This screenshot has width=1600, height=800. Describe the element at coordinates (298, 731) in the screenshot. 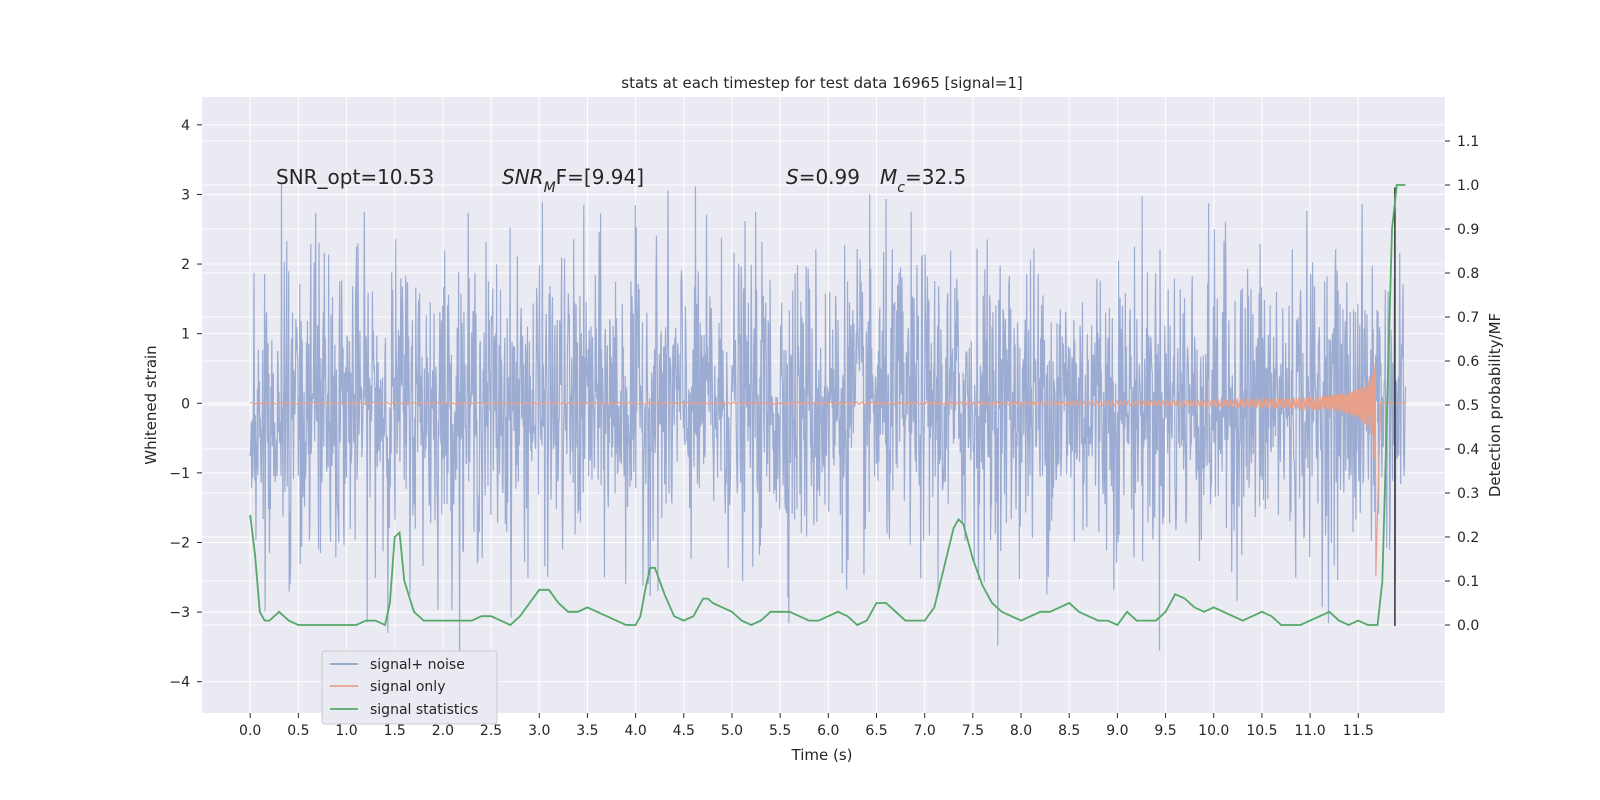

I see `x-tick-label: 0.5` at that location.